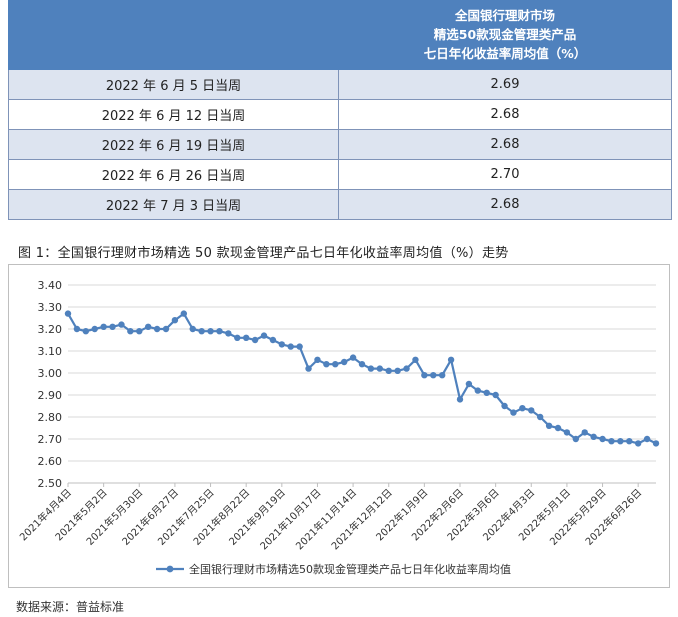 This screenshot has width=678, height=617. I want to click on table-cell-week: 2022 年 6 月 19 日当周, so click(173, 144).